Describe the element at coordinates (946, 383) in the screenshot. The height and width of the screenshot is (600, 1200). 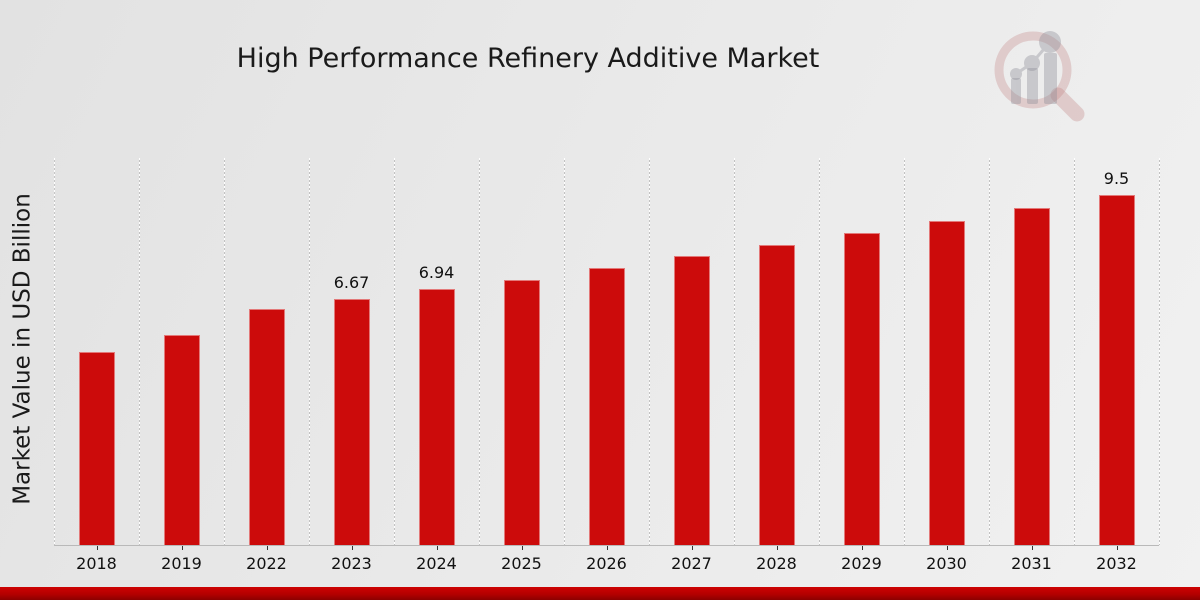
I see `bar-2030` at that location.